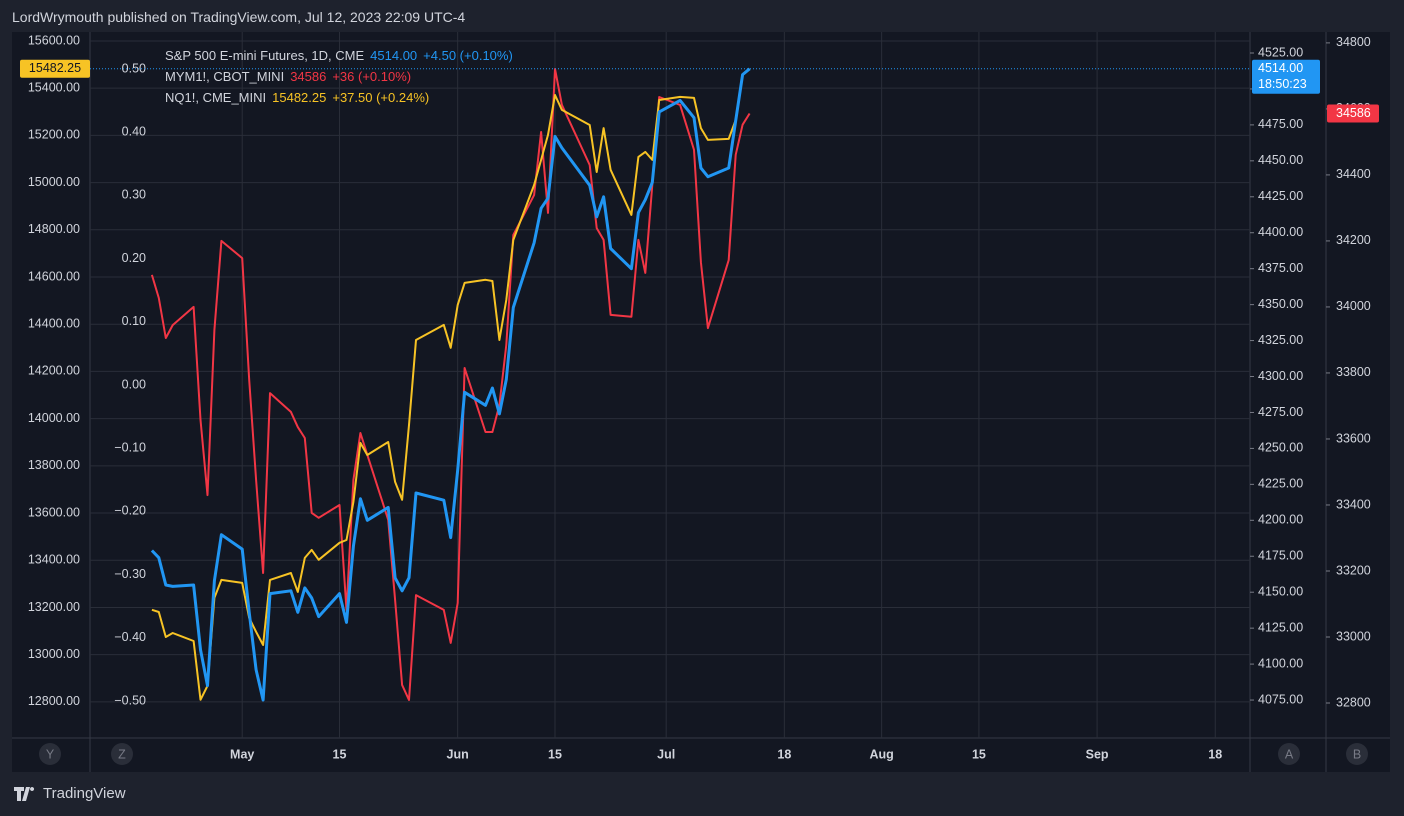  What do you see at coordinates (881, 754) in the screenshot?
I see `x-tick-label: Aug` at bounding box center [881, 754].